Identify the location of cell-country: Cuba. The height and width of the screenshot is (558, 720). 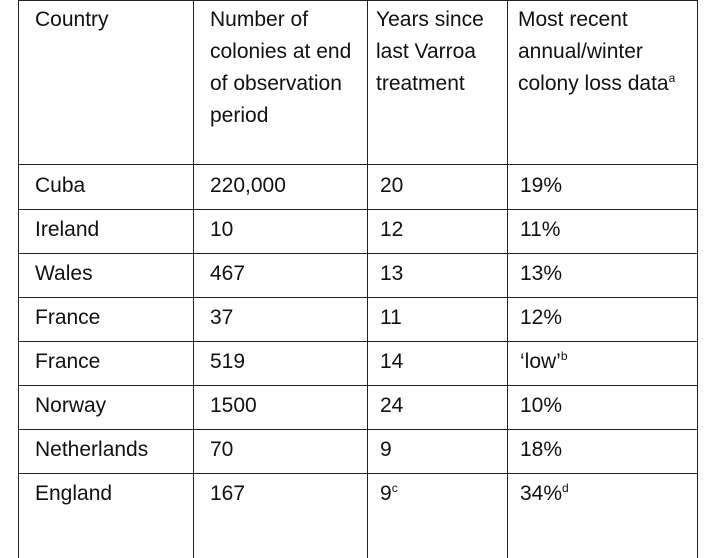
(106, 187).